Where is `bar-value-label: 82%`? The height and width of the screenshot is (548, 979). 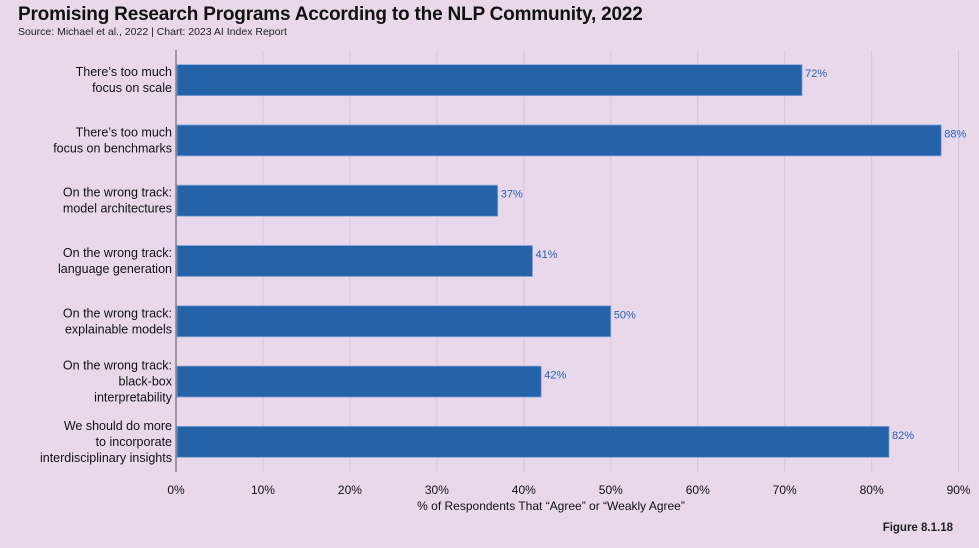 bar-value-label: 82% is located at coordinates (903, 436).